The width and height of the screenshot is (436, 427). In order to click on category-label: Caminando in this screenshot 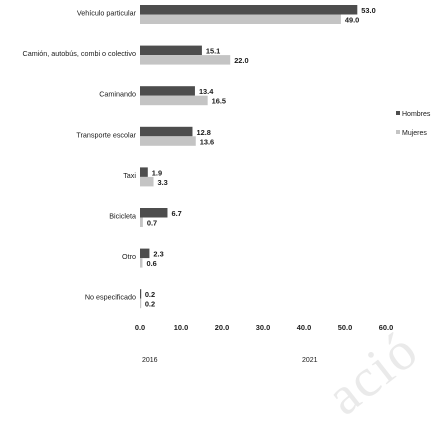, I will do `click(117, 94)`.